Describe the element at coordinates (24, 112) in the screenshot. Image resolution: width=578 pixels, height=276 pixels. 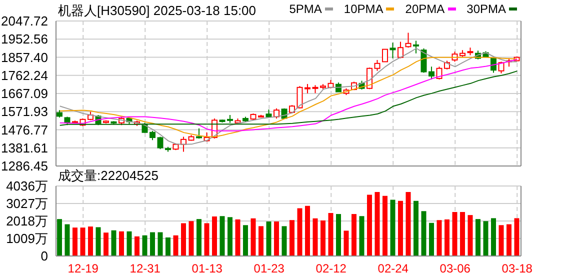
I see `y-tick-label: 1571.93` at that location.